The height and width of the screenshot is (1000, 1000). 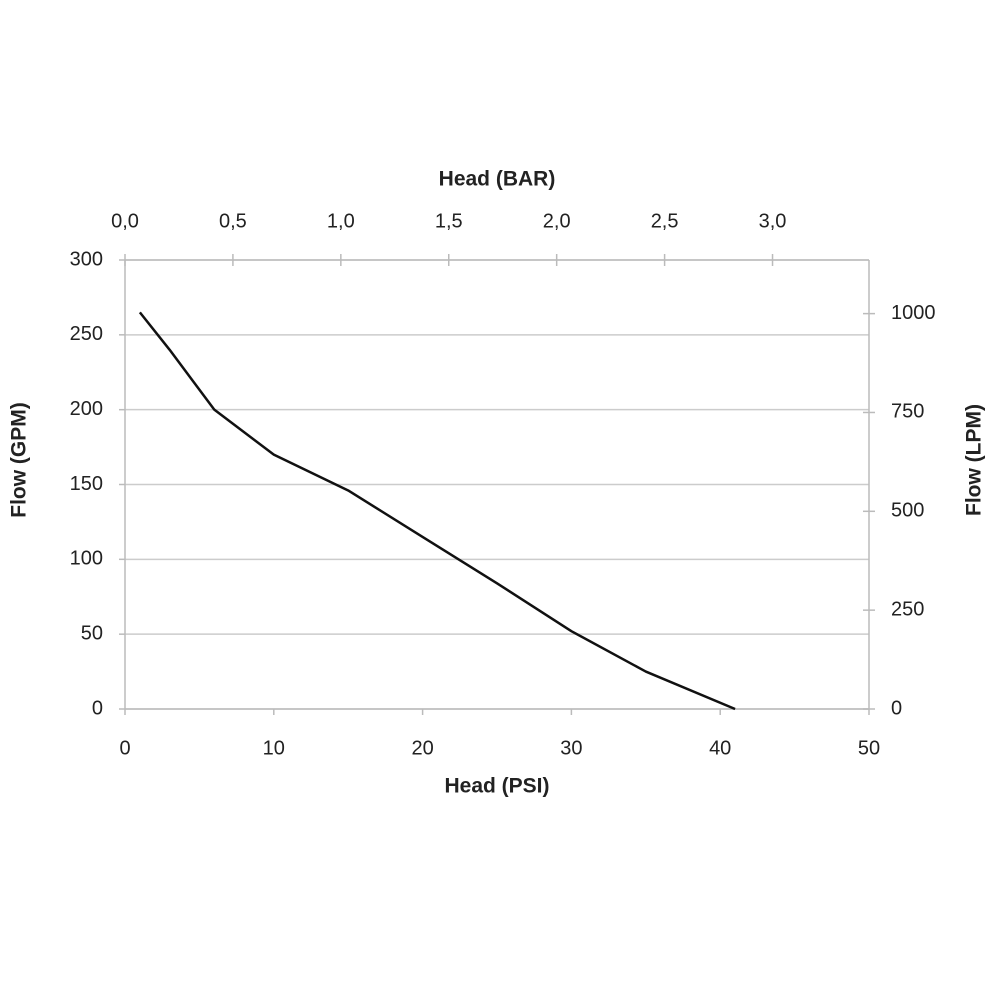 I want to click on y2-tick-label: 500, so click(x=907, y=511).